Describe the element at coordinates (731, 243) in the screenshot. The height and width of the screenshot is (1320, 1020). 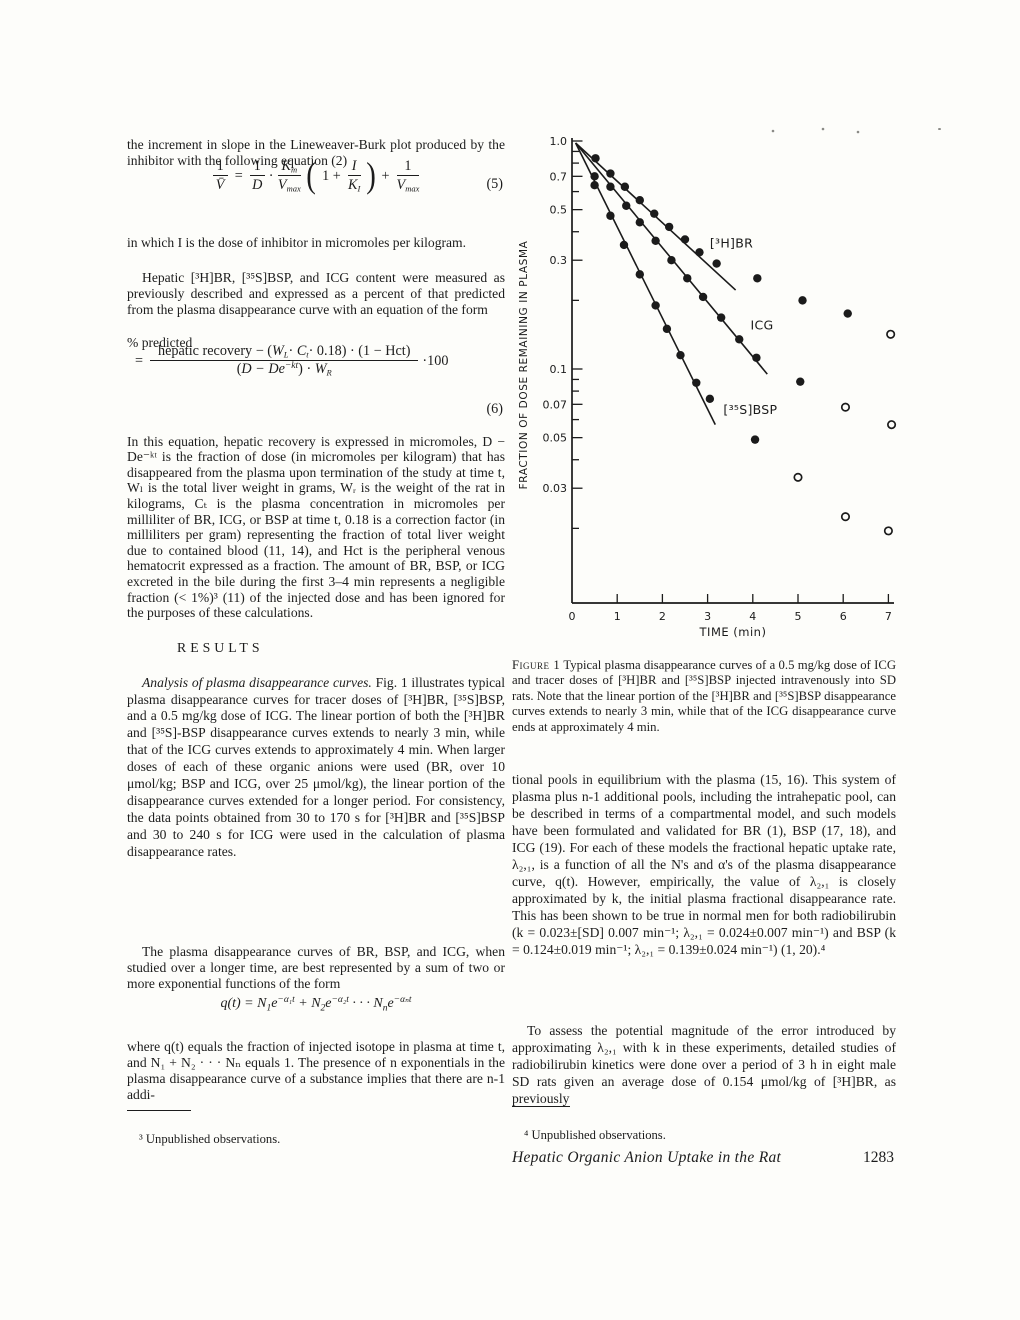
I see `curve-label: [³H]BR` at that location.